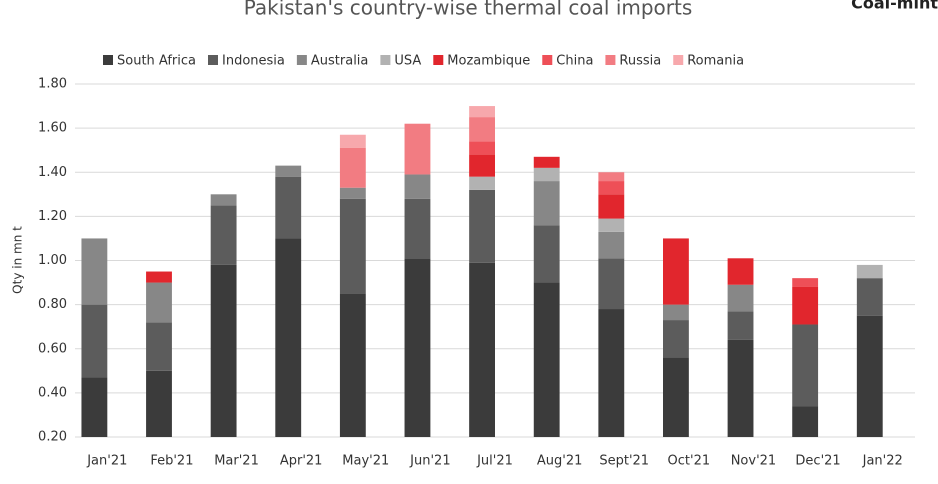 This screenshot has width=938, height=484. What do you see at coordinates (52, 128) in the screenshot?
I see `y-tick-label: 1.60` at bounding box center [52, 128].